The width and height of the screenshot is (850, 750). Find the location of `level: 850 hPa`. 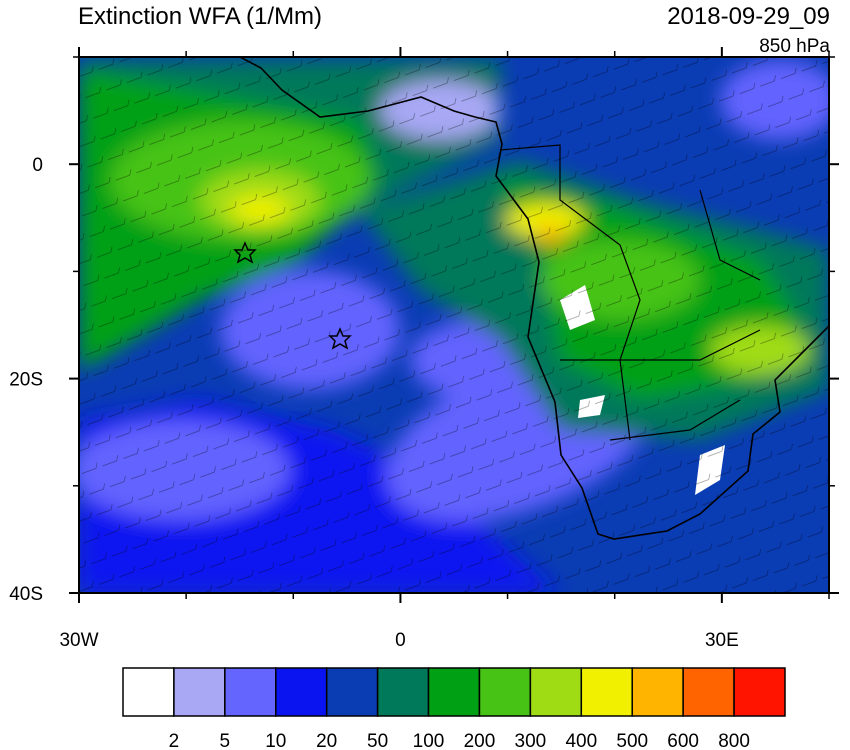

level: 850 hPa is located at coordinates (794, 46).